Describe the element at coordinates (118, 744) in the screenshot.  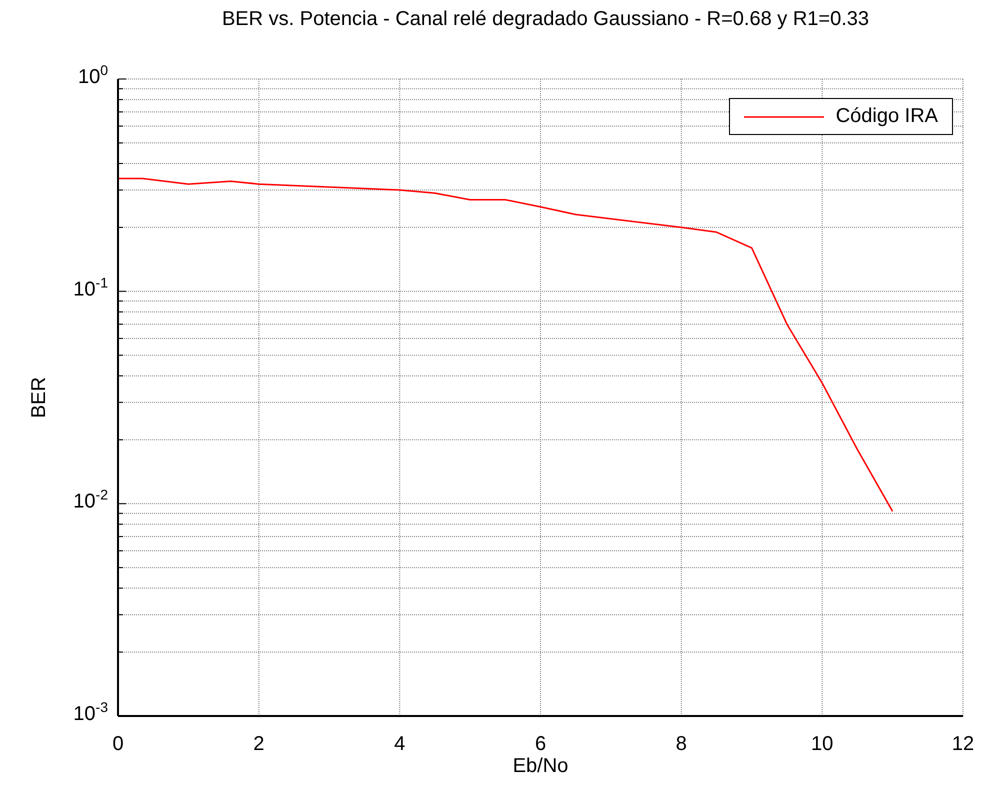
I see `x-tick-label: 0` at that location.